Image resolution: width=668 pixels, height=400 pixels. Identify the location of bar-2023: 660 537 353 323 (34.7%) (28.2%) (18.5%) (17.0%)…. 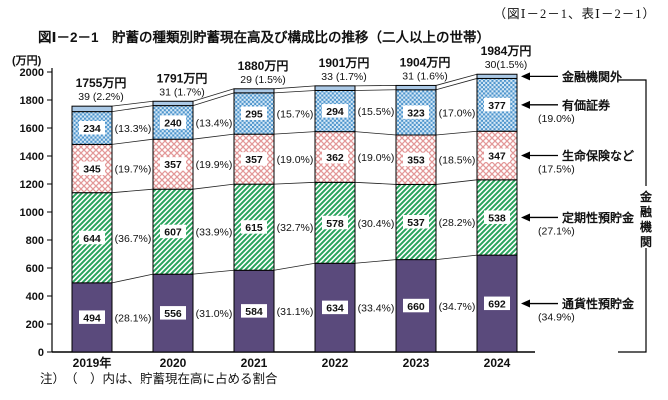
(435, 212).